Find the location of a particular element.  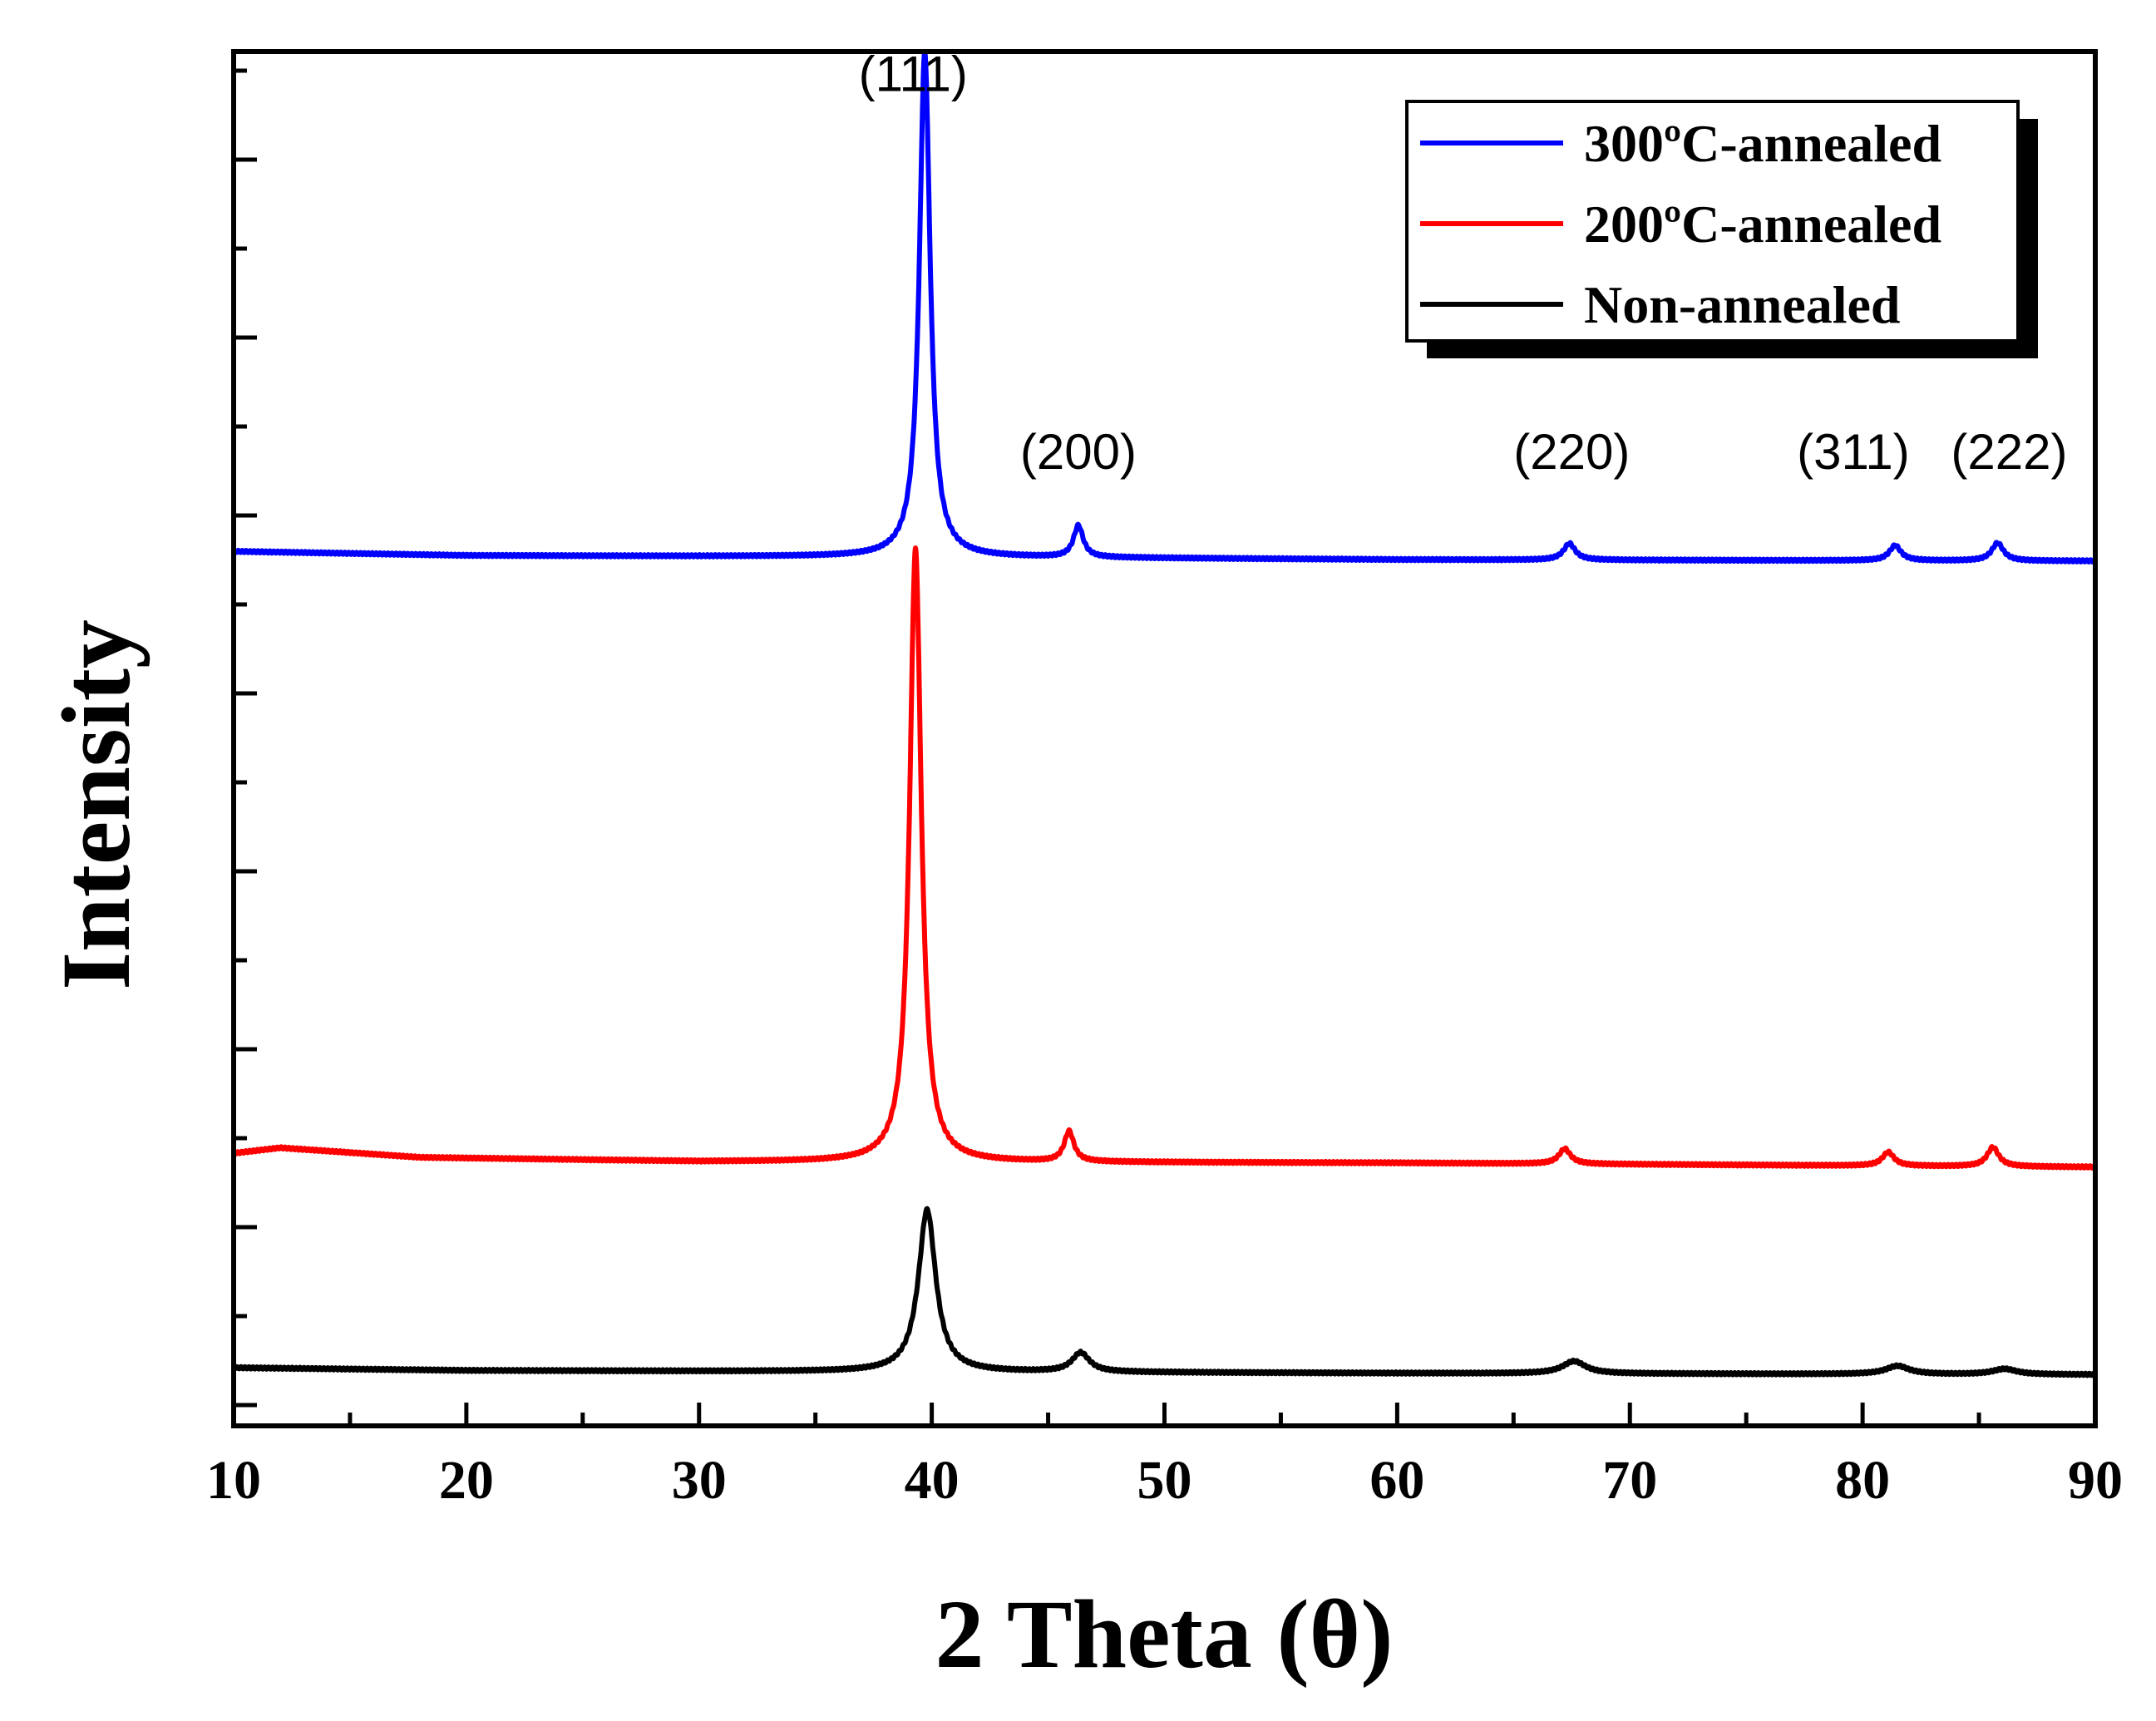

x-axis: 10 20 30 40 50 60 70 80 90 is located at coordinates (1164, 1457).